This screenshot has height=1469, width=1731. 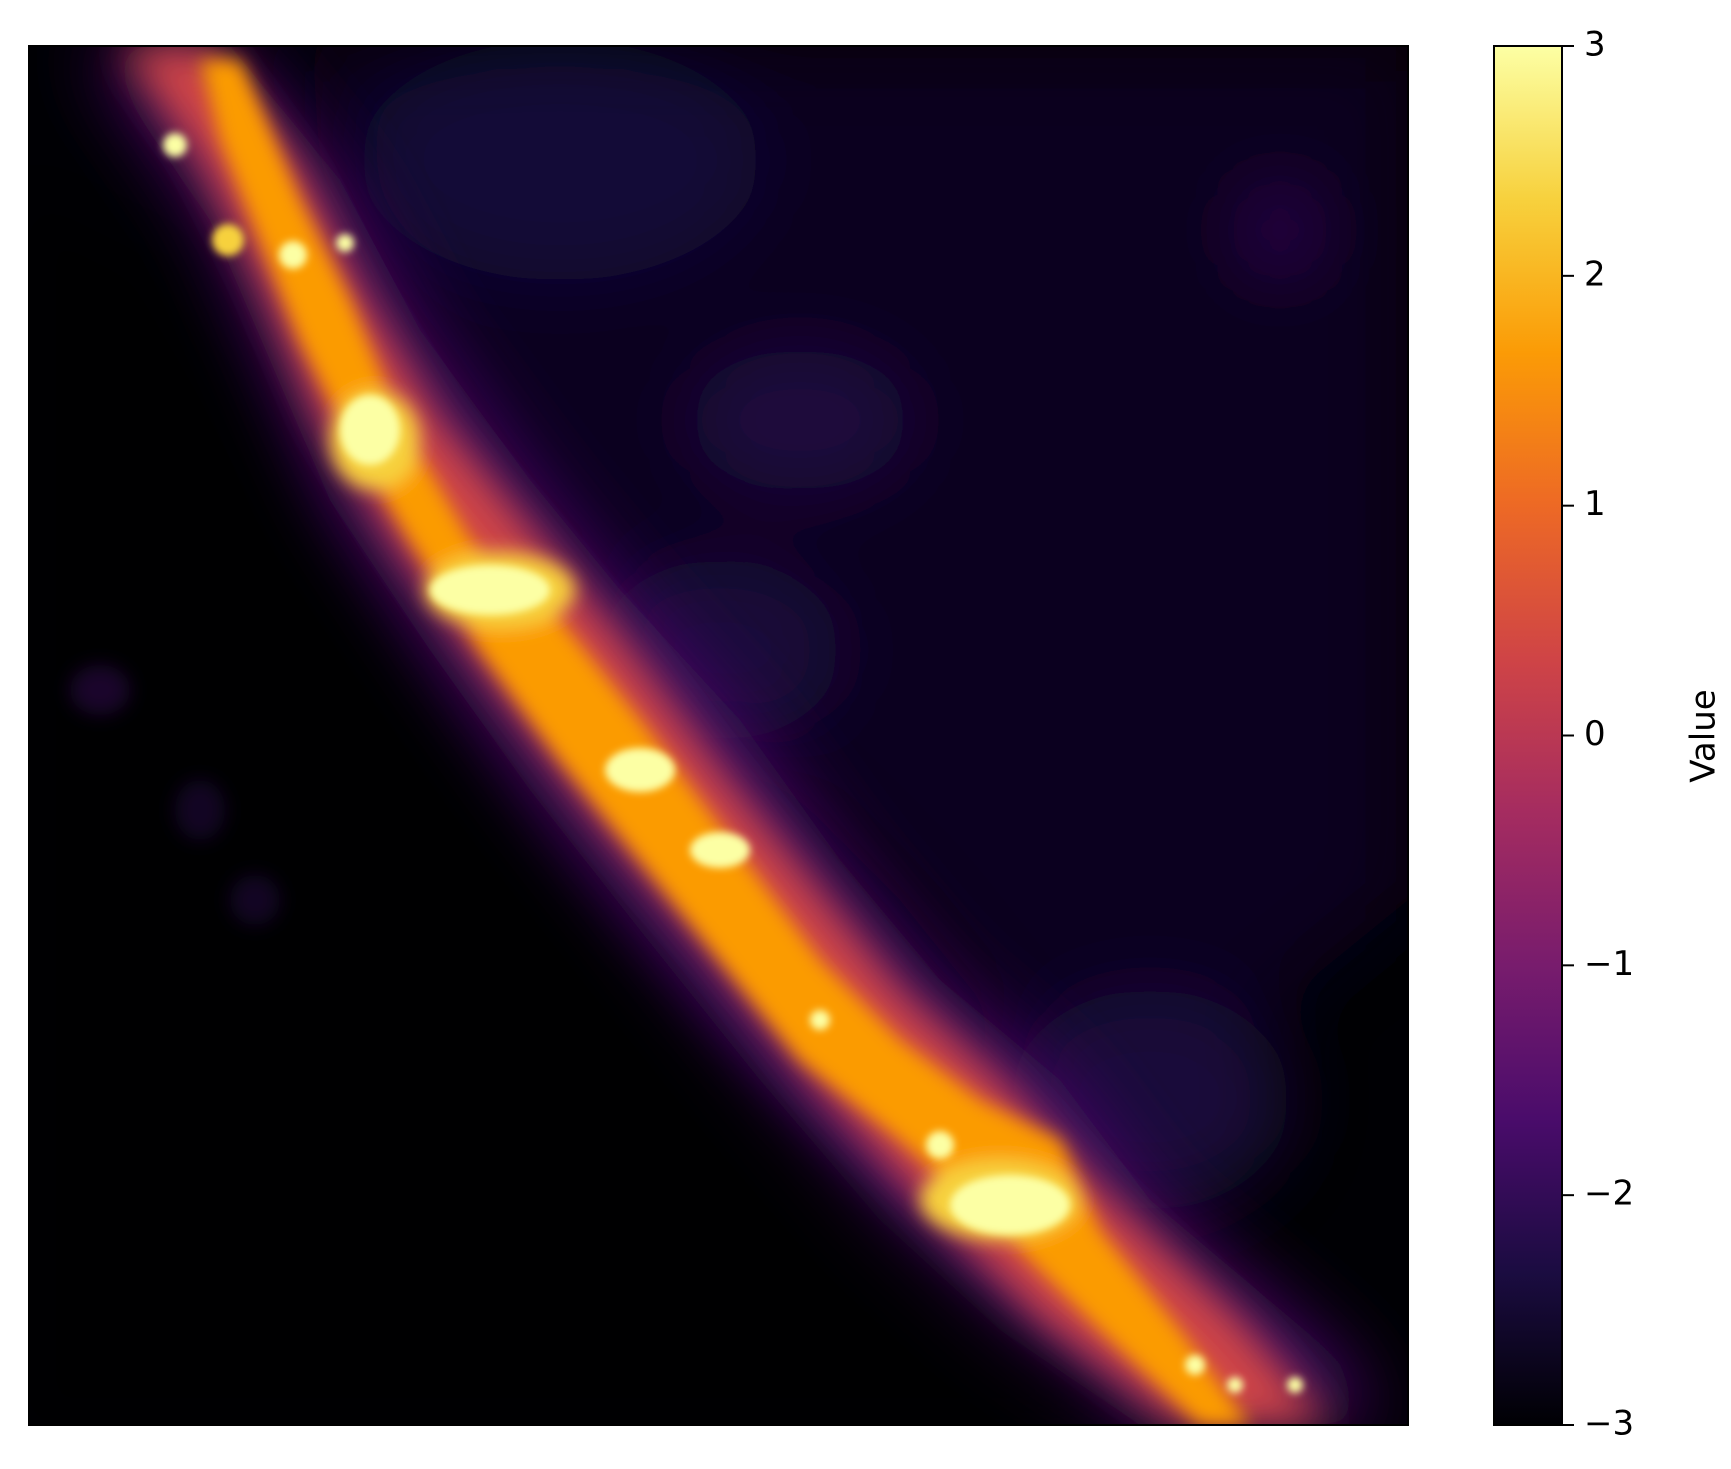 What do you see at coordinates (1595, 274) in the screenshot?
I see `colorbar-tick-label: 2` at bounding box center [1595, 274].